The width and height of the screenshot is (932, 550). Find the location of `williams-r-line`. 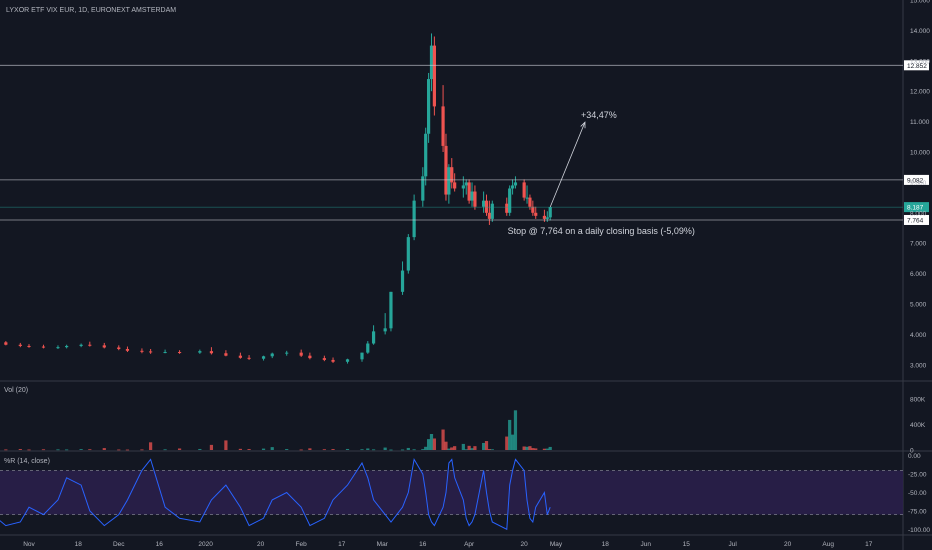

williams-r-line is located at coordinates (275, 494).